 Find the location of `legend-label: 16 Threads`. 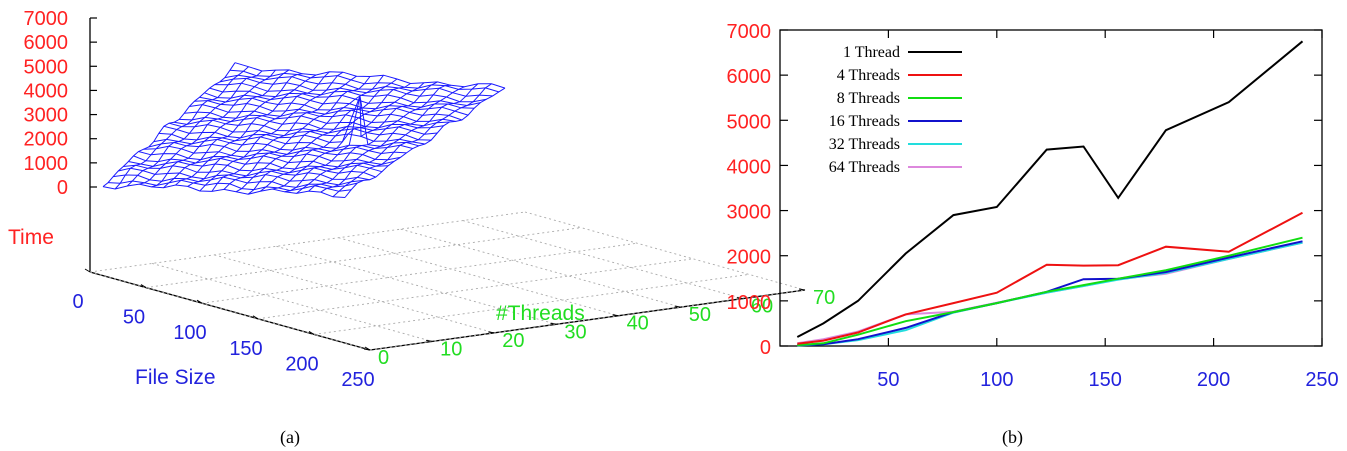

legend-label: 16 Threads is located at coordinates (864, 121).